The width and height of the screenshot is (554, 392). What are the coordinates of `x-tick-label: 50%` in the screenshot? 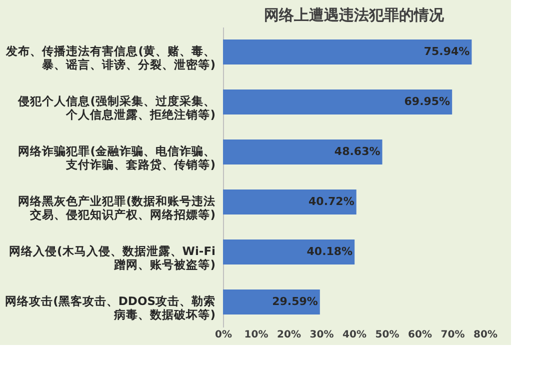 It's located at (387, 335).